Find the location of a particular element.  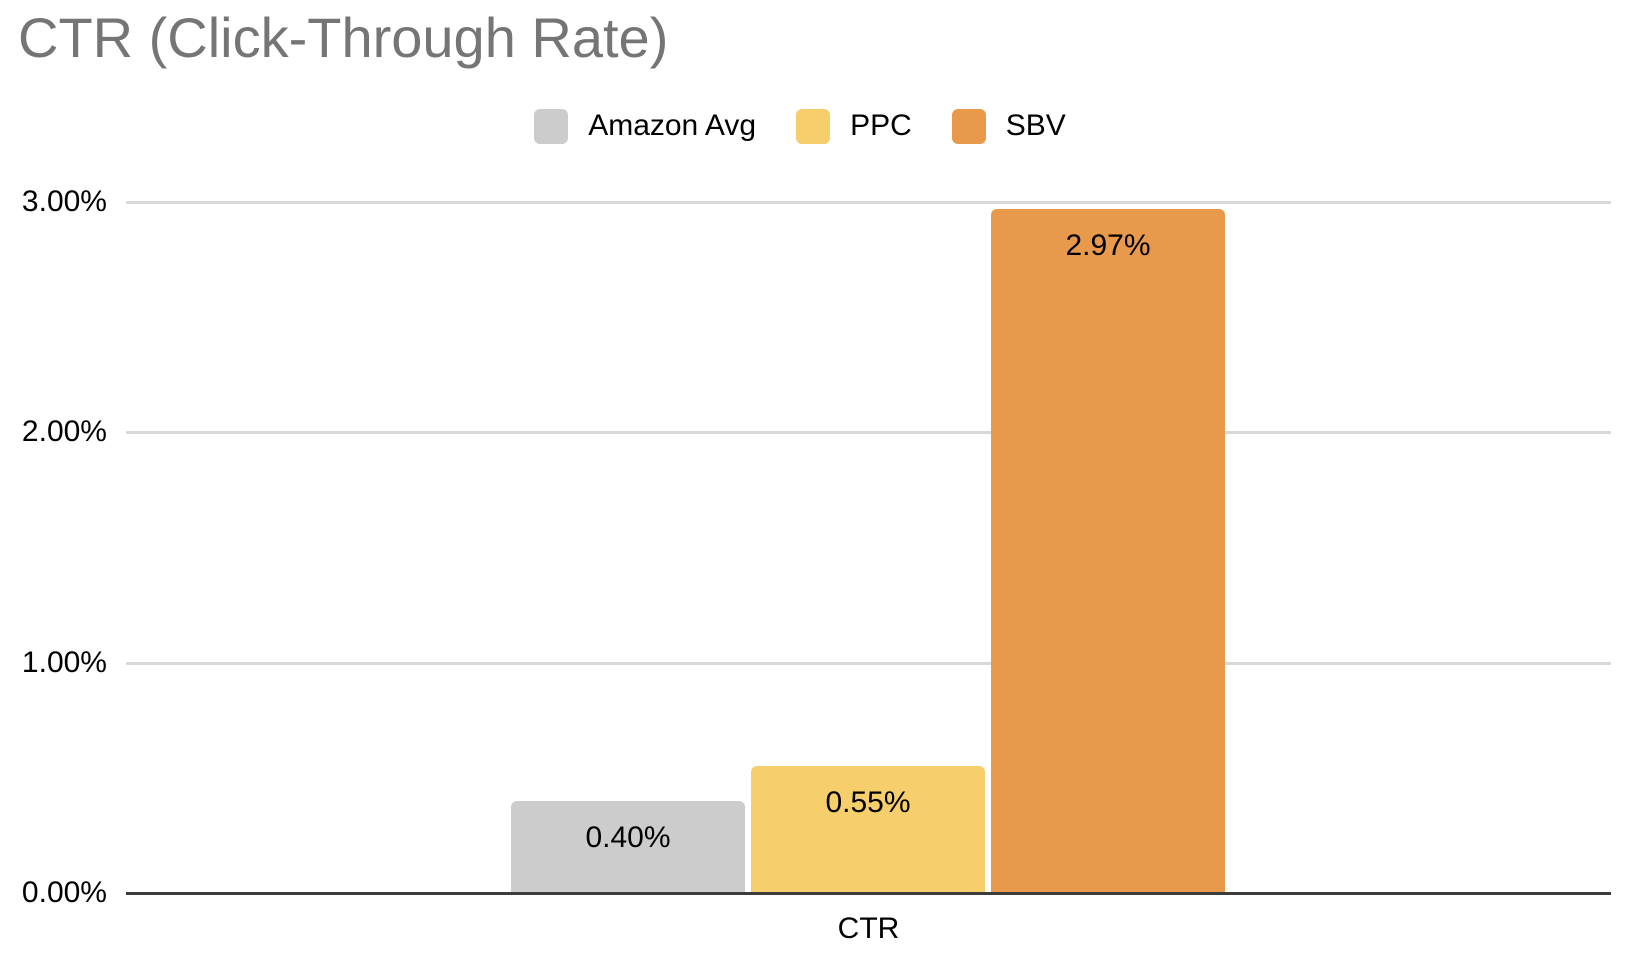

legend-label: SBV is located at coordinates (1035, 125).